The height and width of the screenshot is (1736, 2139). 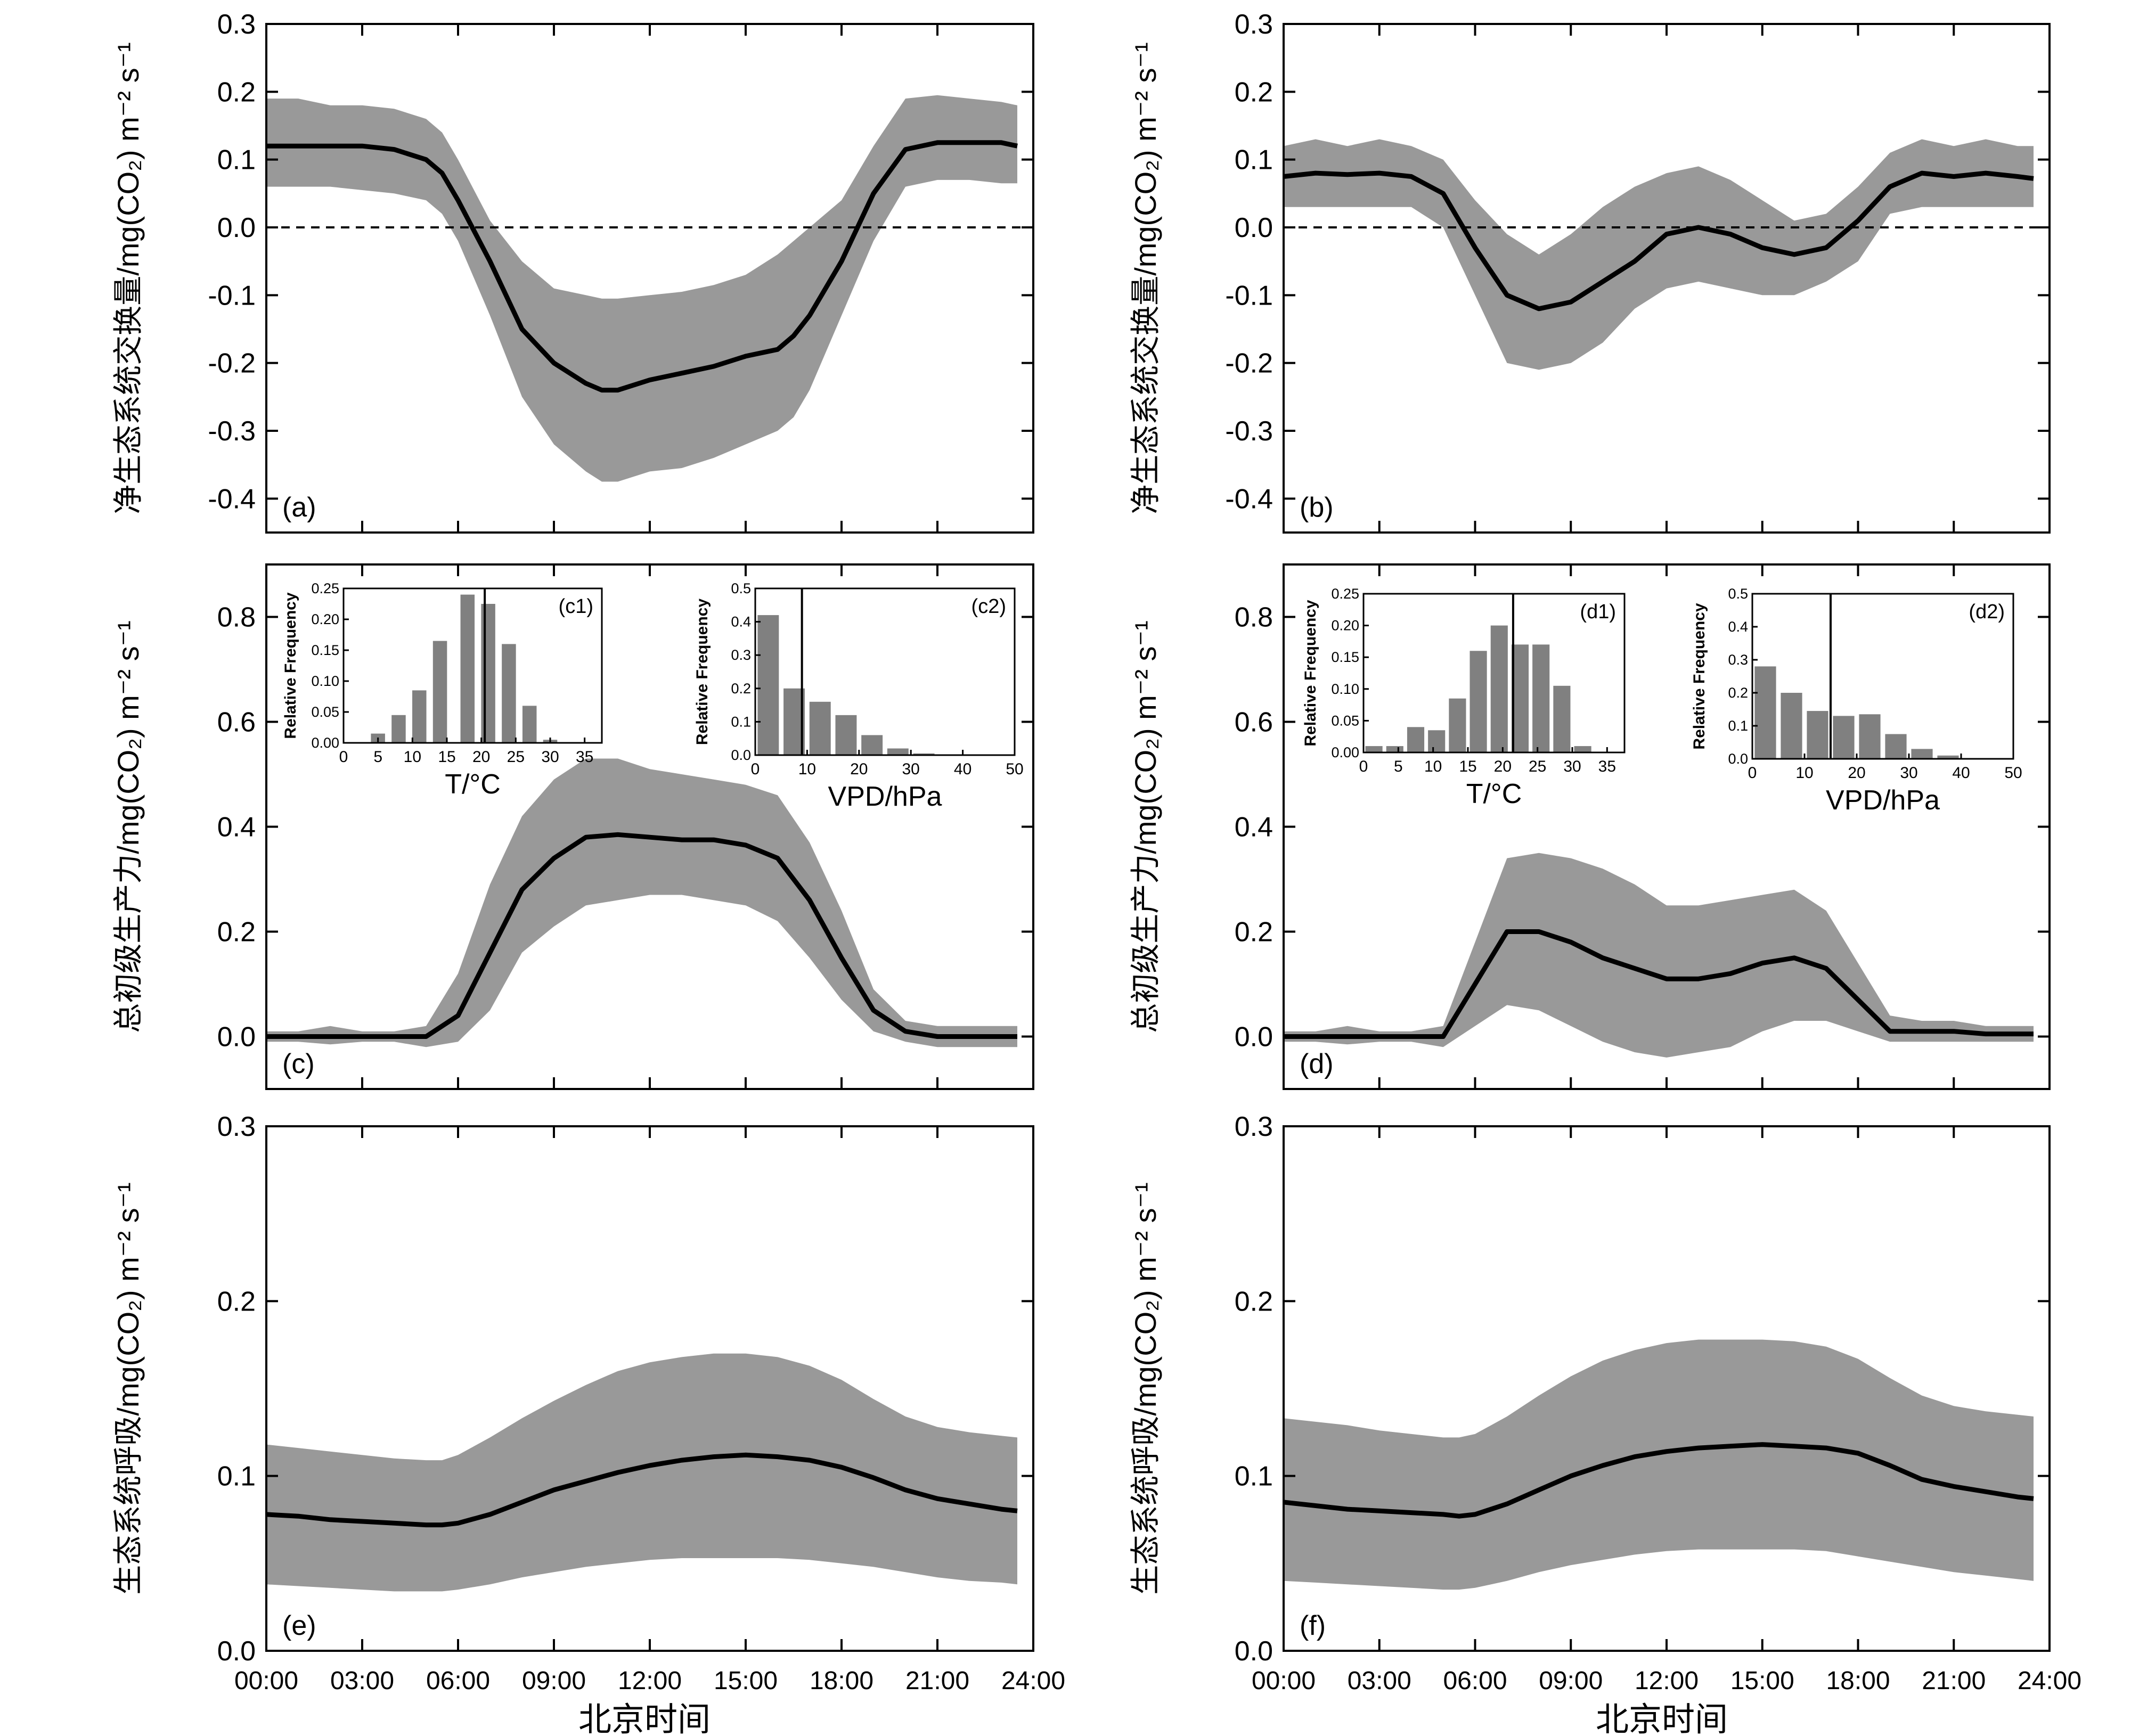 I want to click on x-tick-label-e: 18:00, so click(x=841, y=1681).